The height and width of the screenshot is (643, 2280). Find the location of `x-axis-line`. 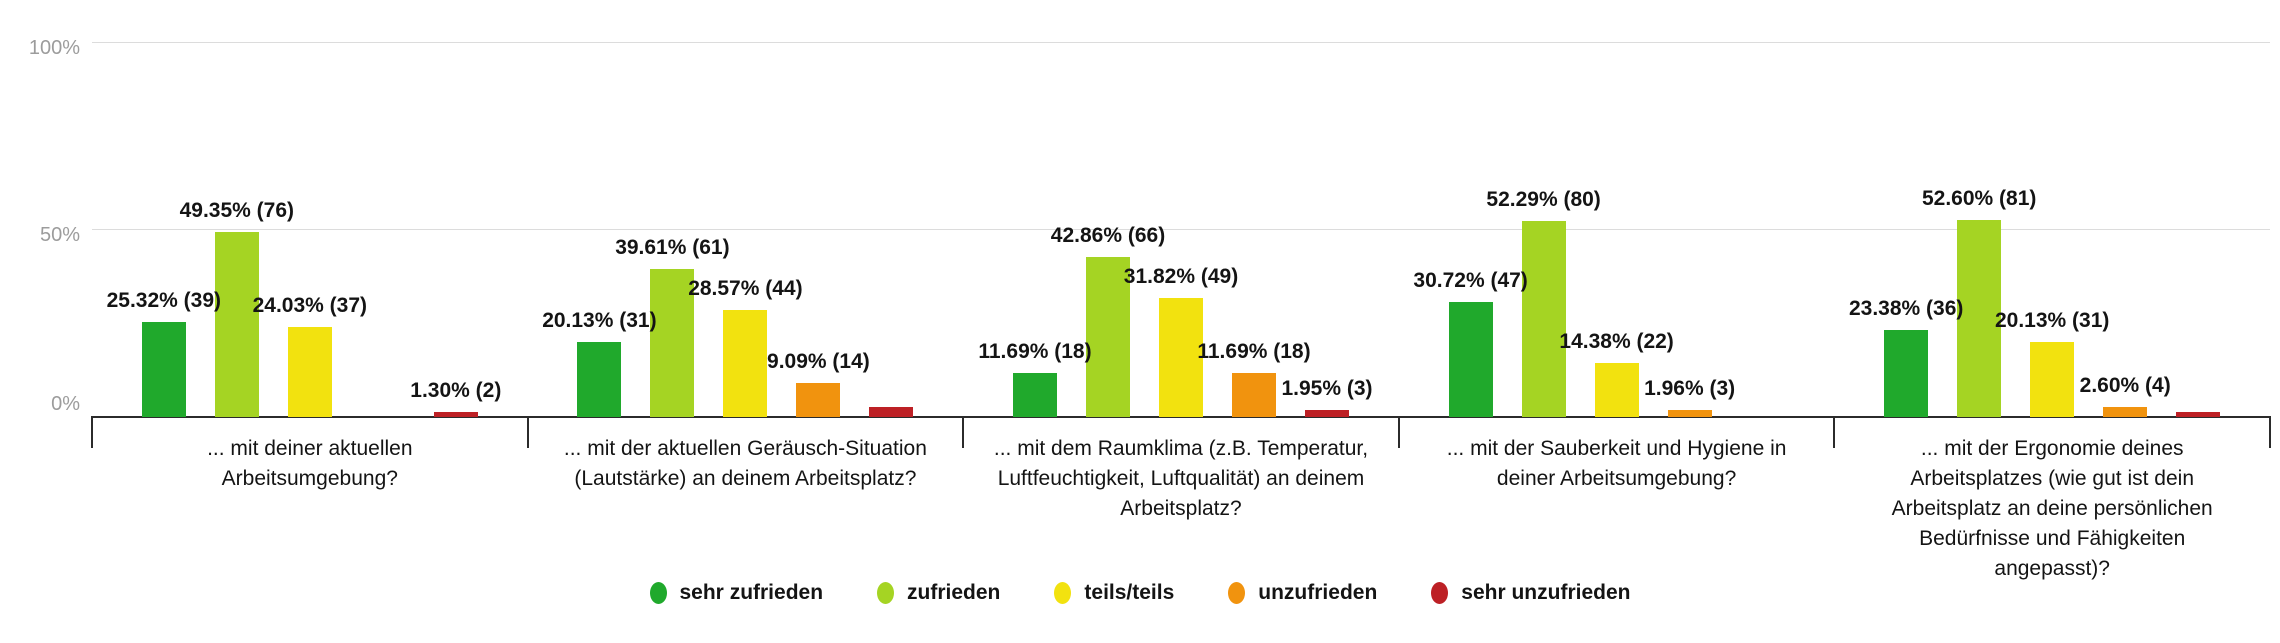

x-axis-line is located at coordinates (1181, 417).